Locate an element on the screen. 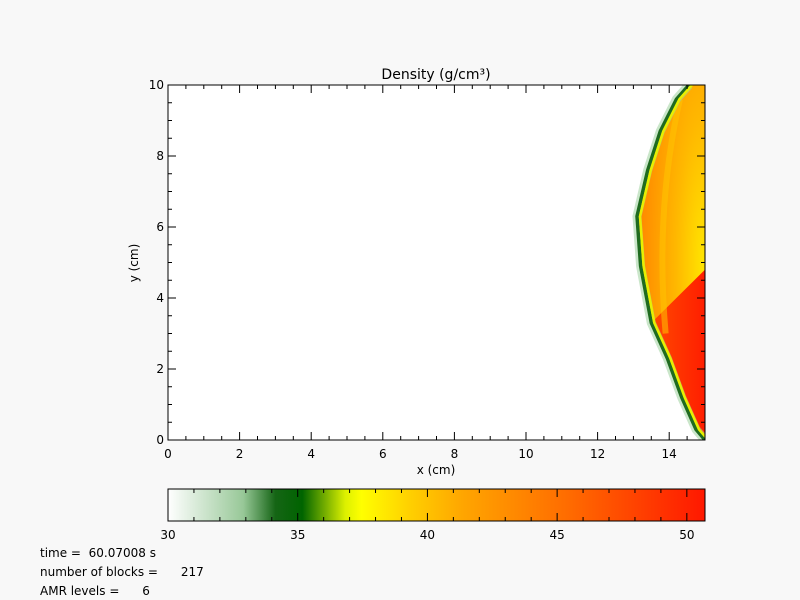  shock-front is located at coordinates (670, 262).